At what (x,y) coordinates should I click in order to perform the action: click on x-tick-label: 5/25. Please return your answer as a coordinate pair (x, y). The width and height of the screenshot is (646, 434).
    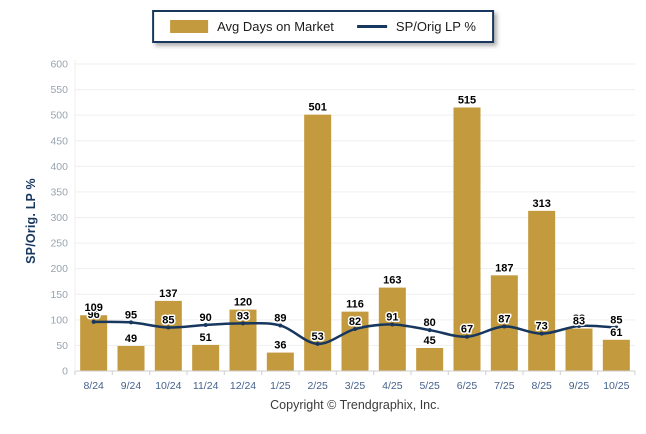
    Looking at the image, I should click on (429, 386).